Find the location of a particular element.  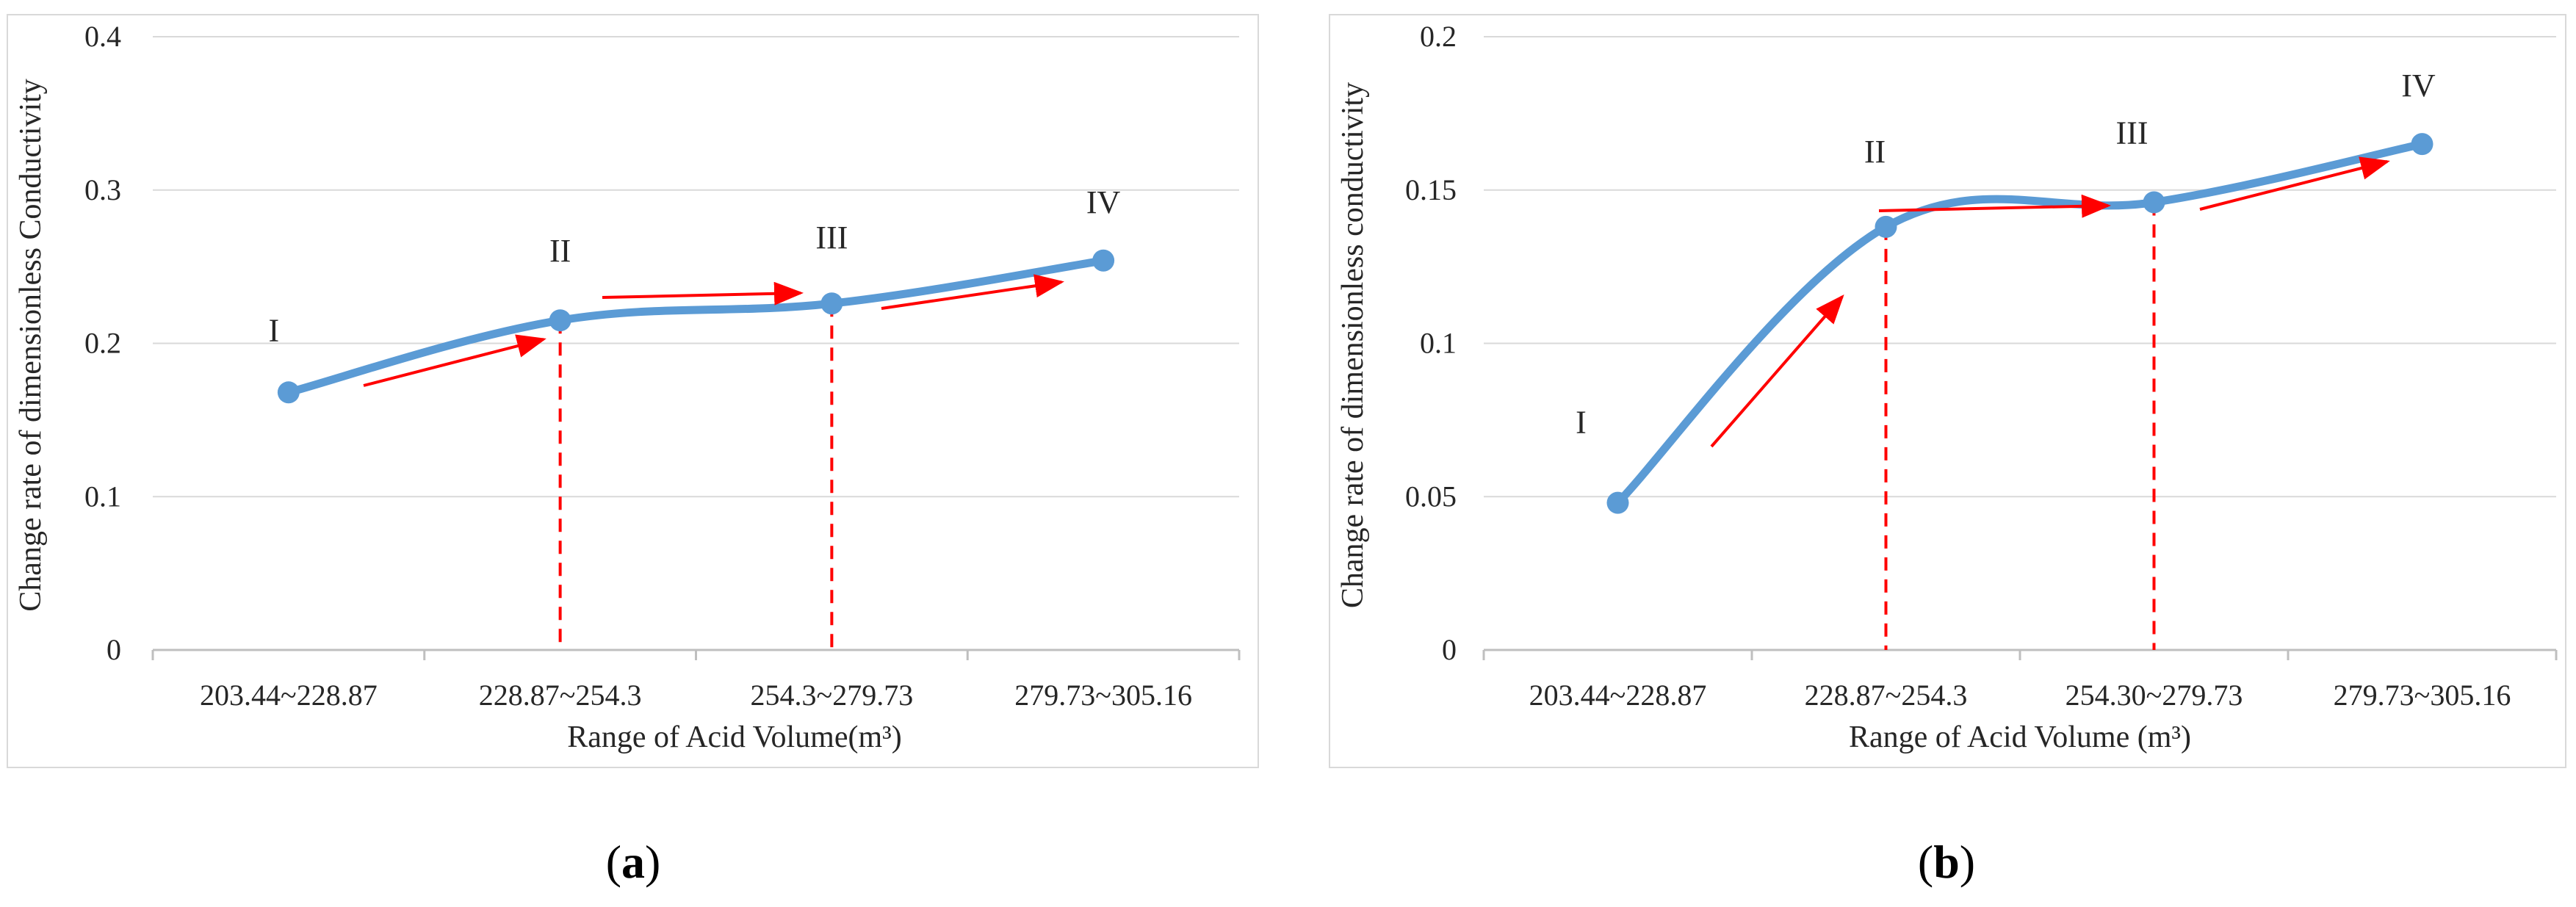

chart-a-stage-label: III is located at coordinates (831, 238).